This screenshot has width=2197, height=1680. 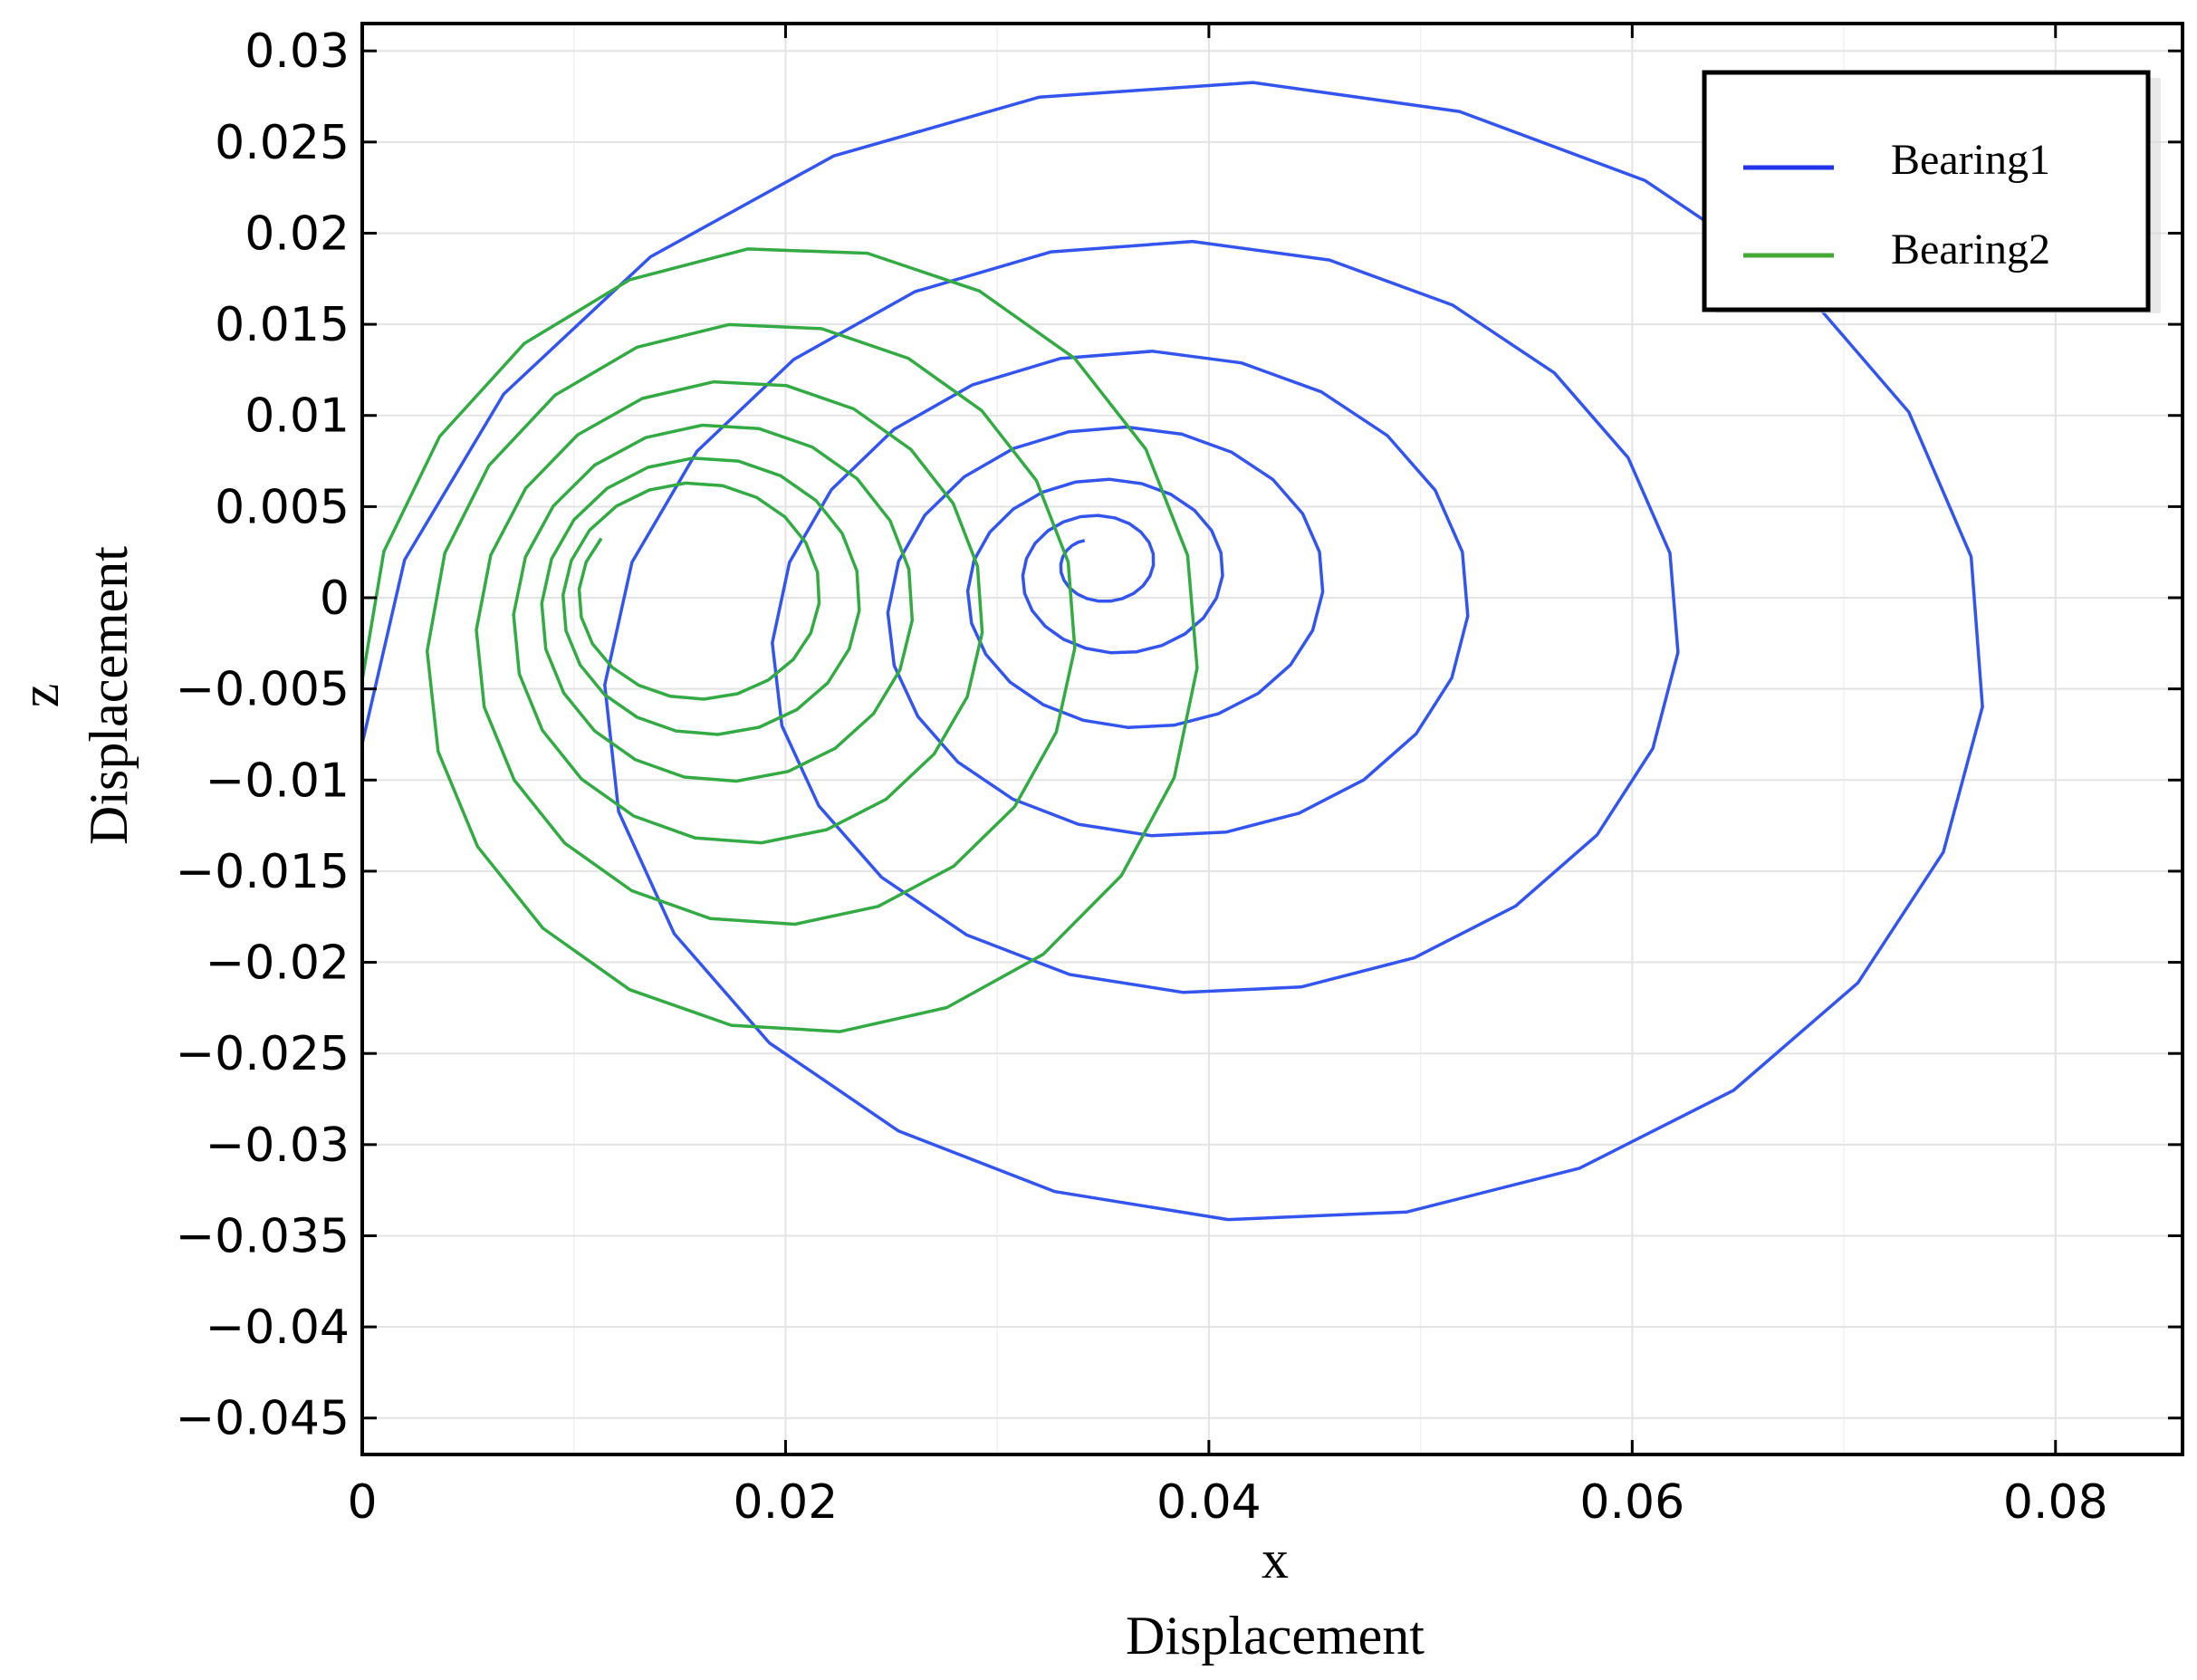 What do you see at coordinates (282, 143) in the screenshot?
I see `y-tick-label: 0.025` at bounding box center [282, 143].